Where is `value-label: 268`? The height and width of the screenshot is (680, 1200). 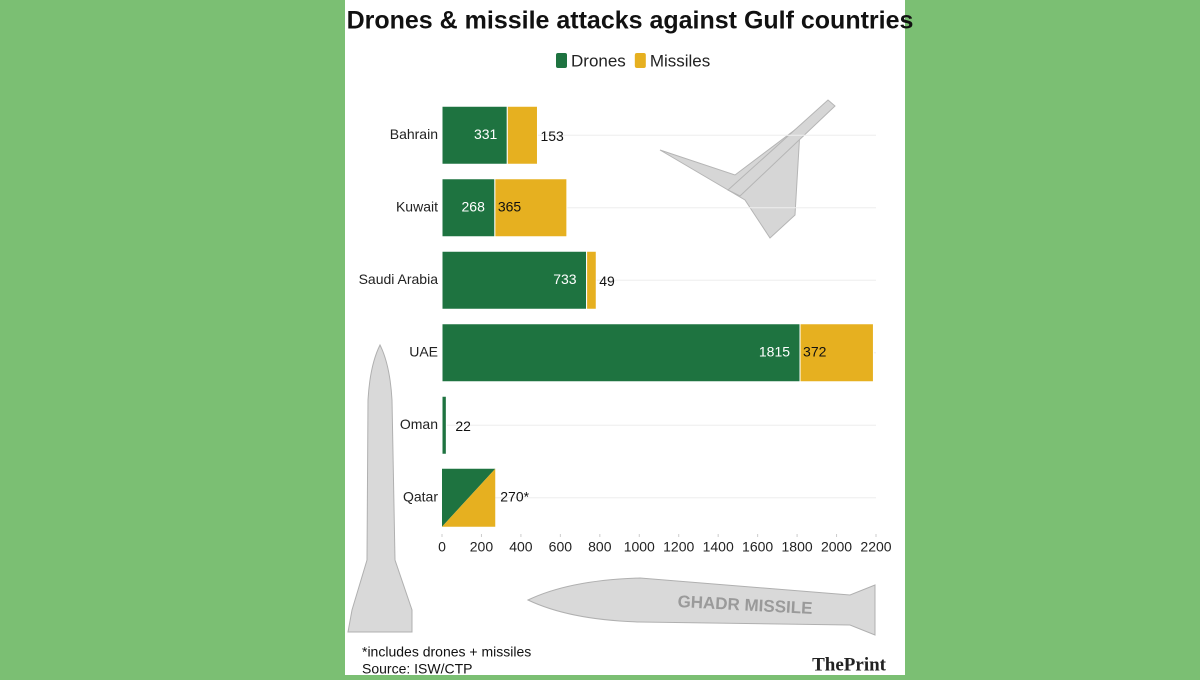 value-label: 268 is located at coordinates (474, 206).